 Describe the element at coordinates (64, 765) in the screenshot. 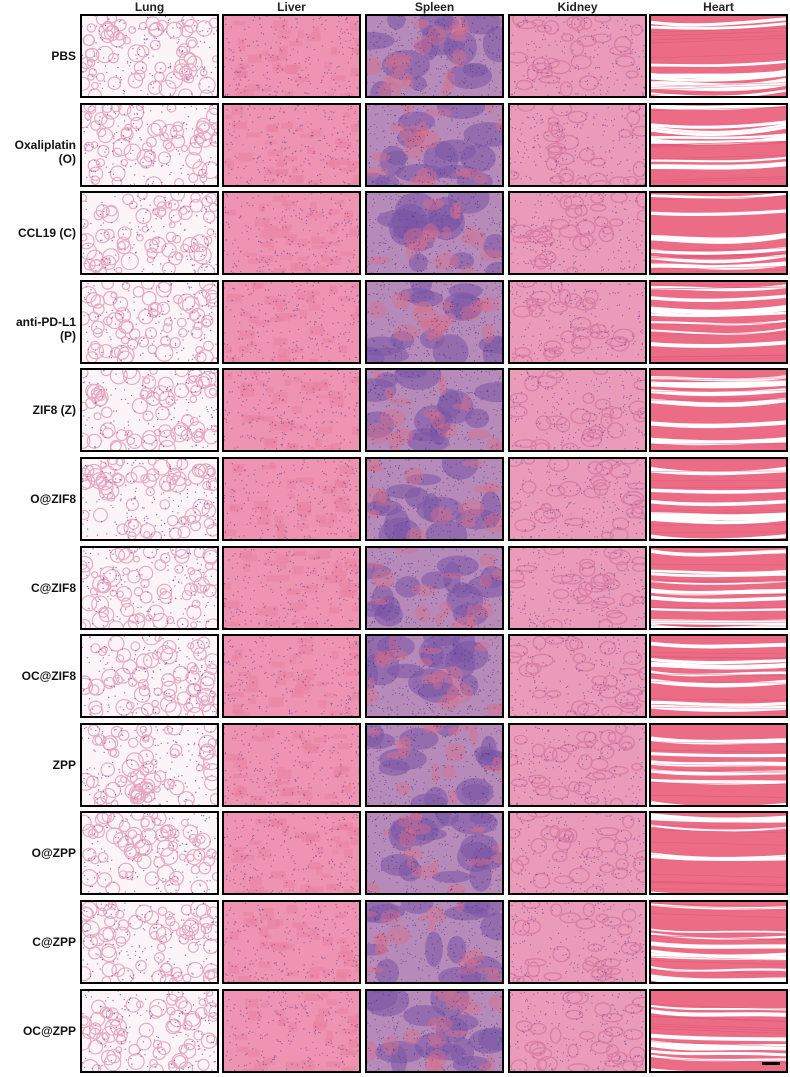

I see `row-label: ZPP` at that location.